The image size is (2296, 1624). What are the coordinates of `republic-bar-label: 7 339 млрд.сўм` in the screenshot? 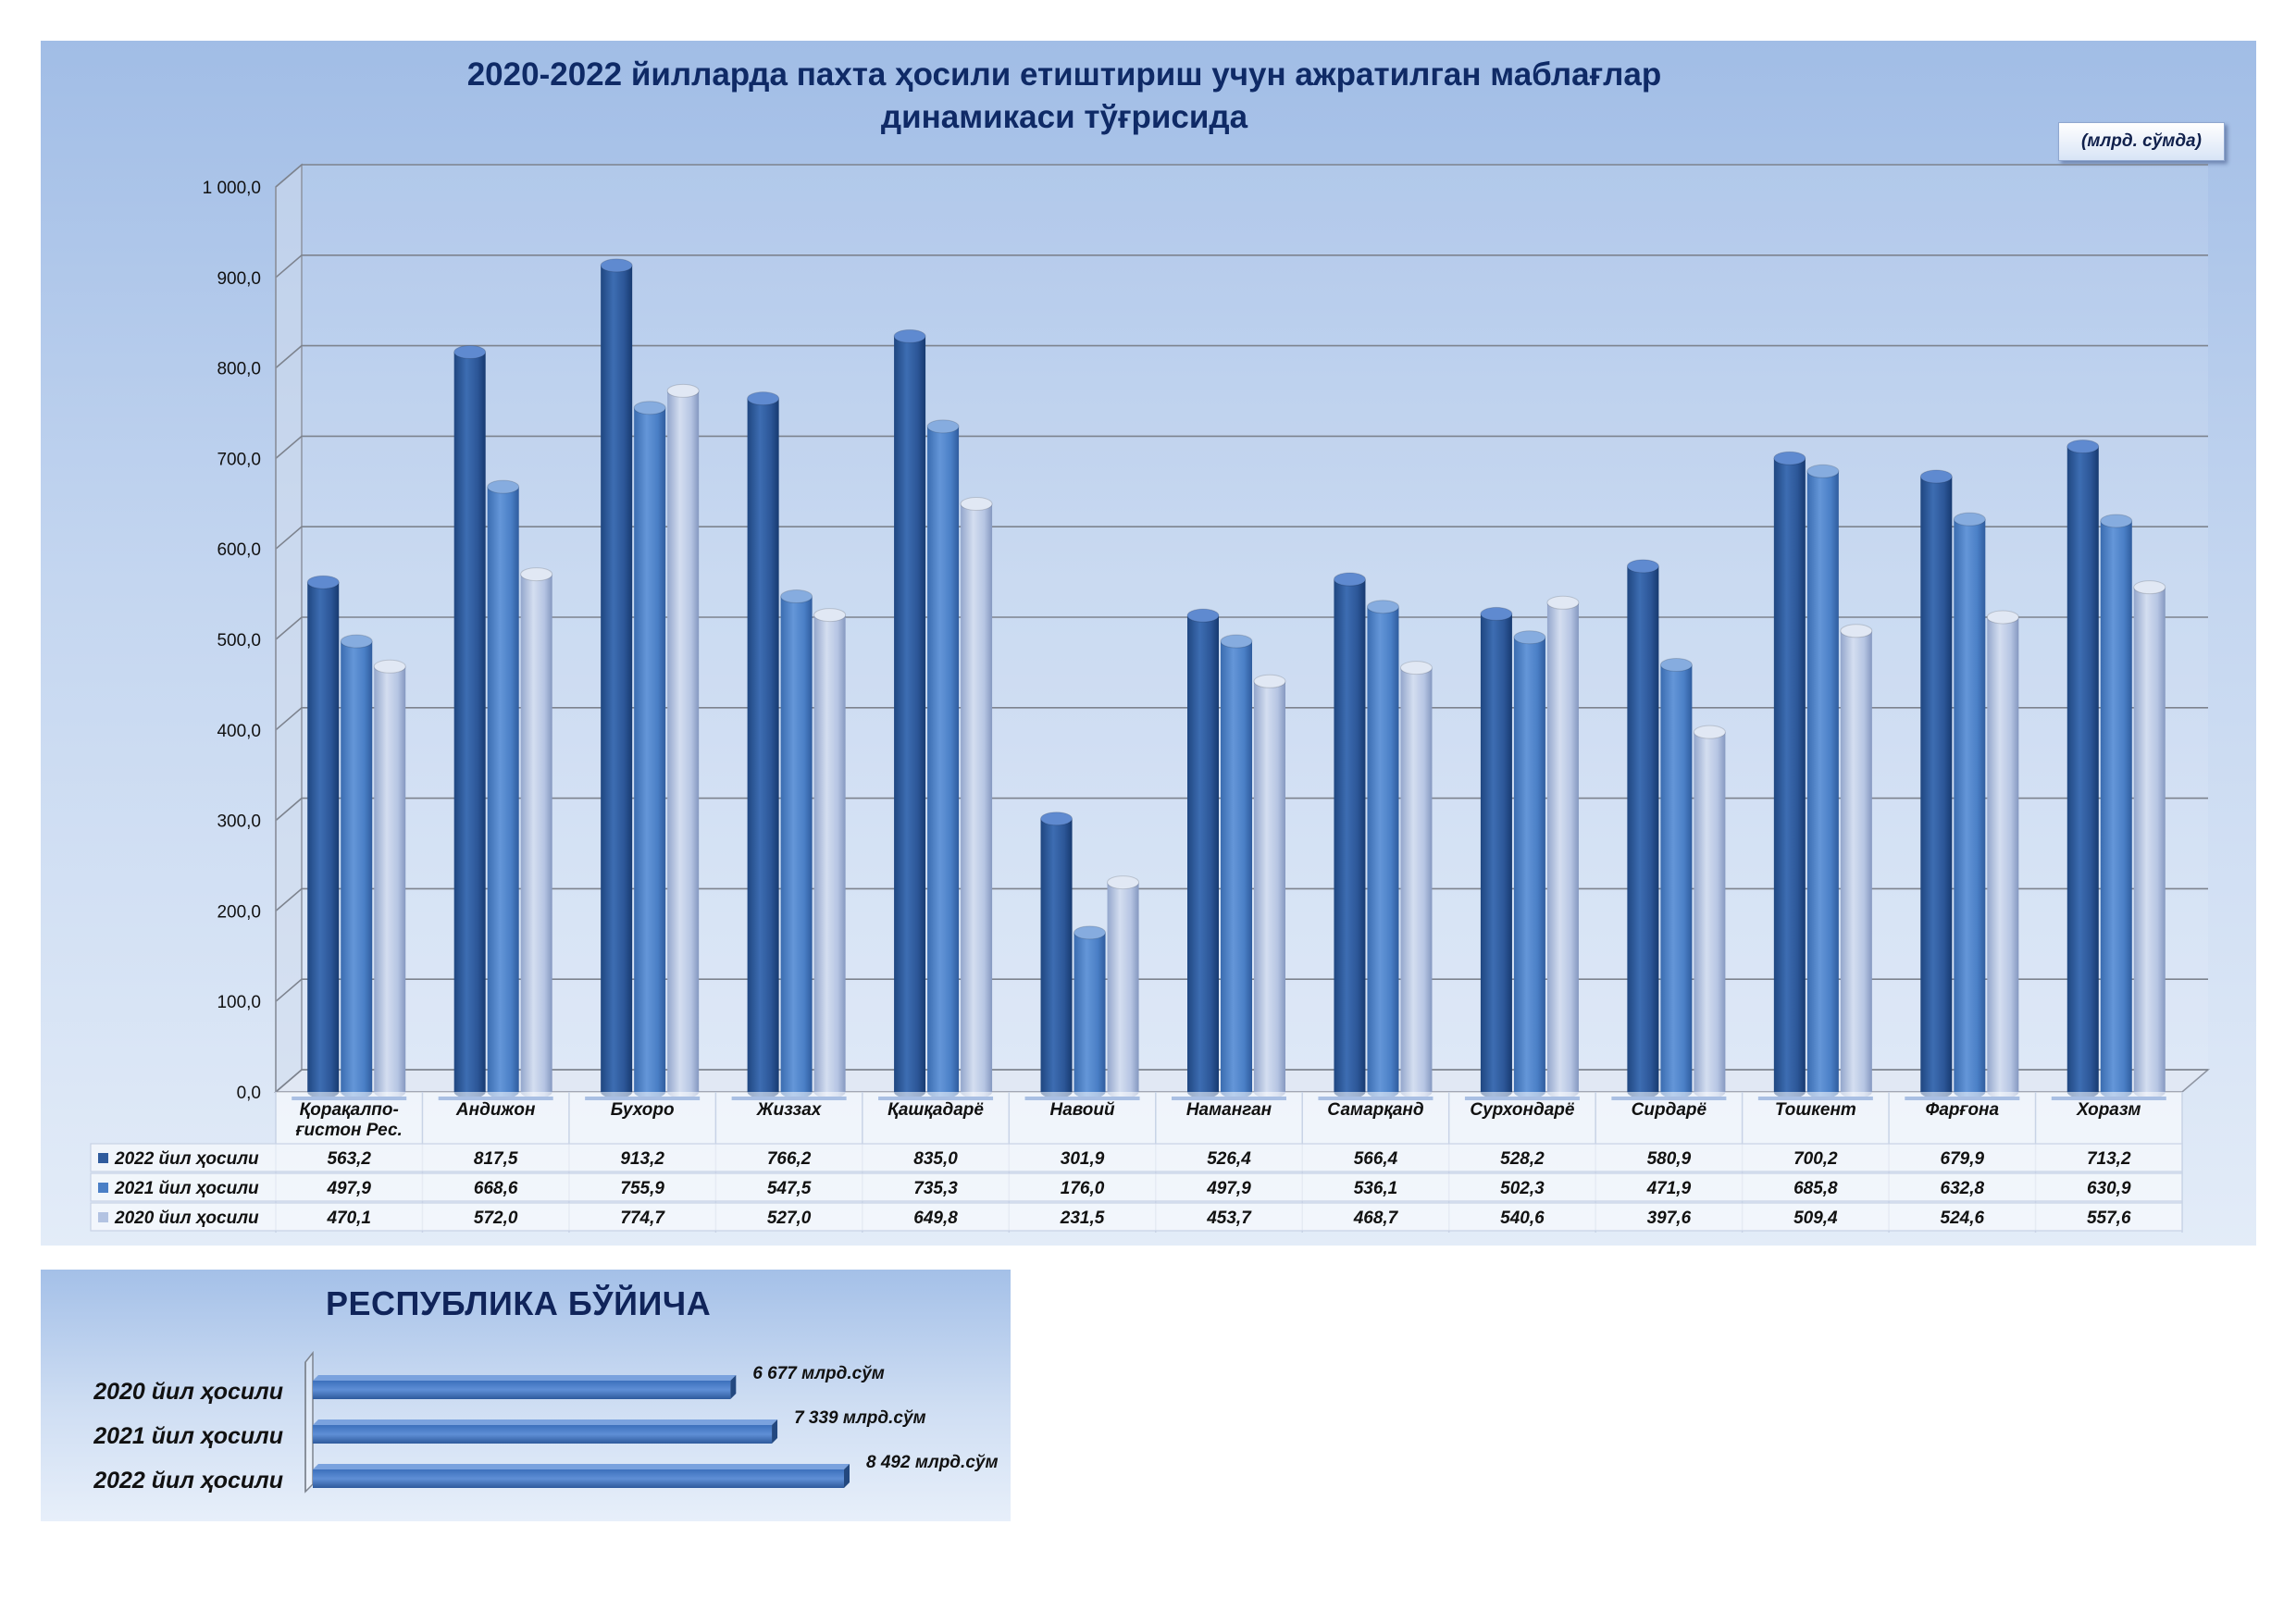 It's located at (860, 1418).